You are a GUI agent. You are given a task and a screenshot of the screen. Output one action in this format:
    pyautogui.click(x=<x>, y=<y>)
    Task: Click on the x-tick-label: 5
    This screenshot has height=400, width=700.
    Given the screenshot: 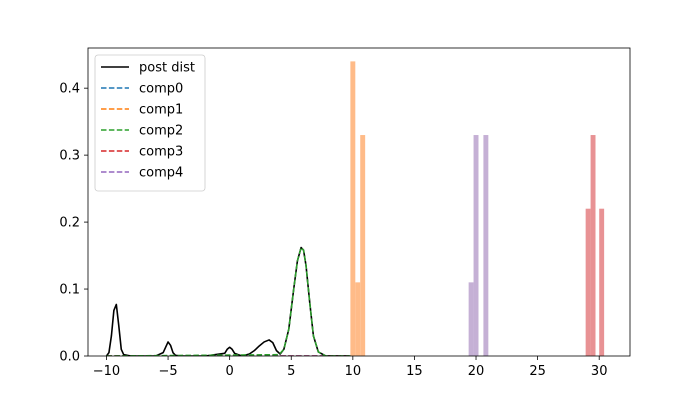 What is the action you would take?
    pyautogui.click(x=291, y=371)
    